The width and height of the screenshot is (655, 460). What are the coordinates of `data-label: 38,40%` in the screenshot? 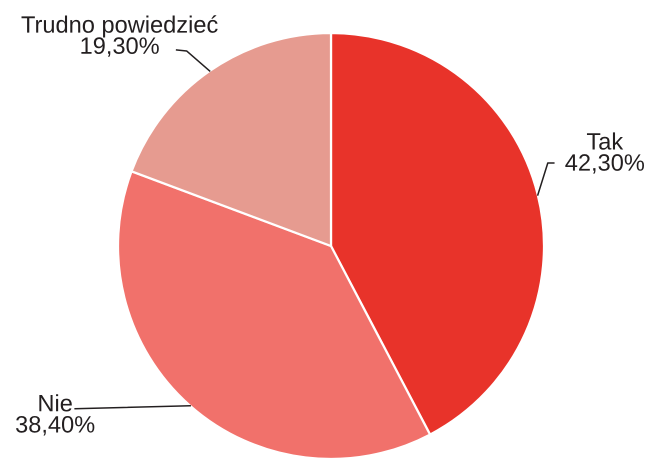 It's located at (55, 426).